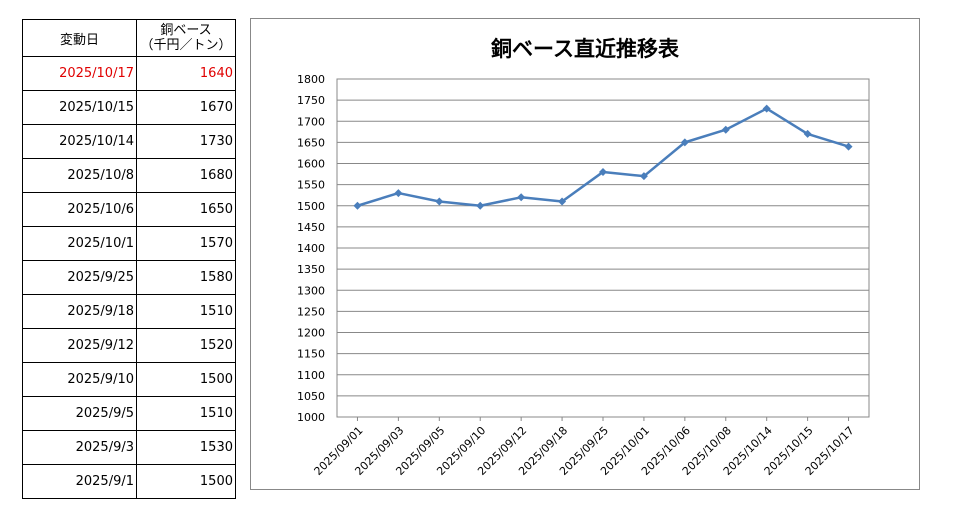 The image size is (956, 515). Describe the element at coordinates (585, 49) in the screenshot. I see `chart-title: 銅ベース直近推移表` at that location.